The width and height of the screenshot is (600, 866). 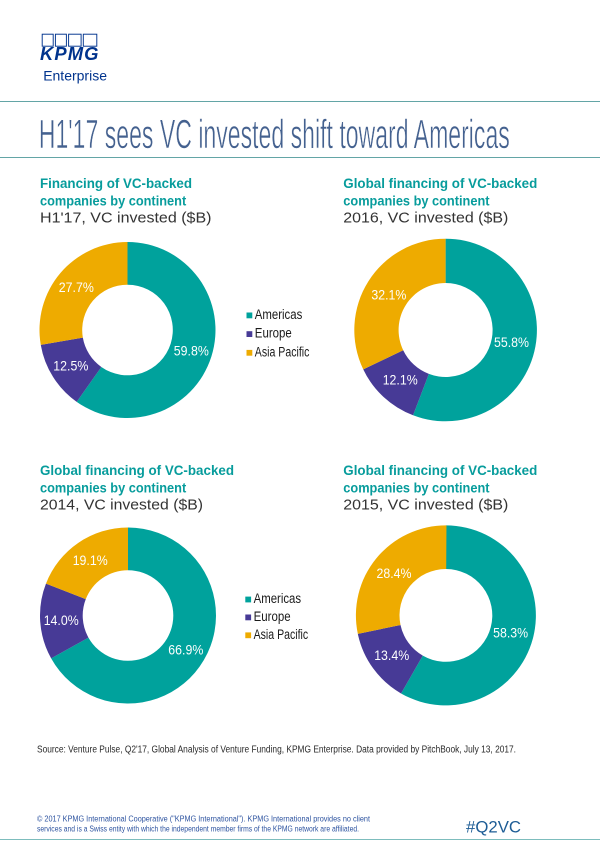 I want to click on svg-text: KPMG, so click(x=70, y=53).